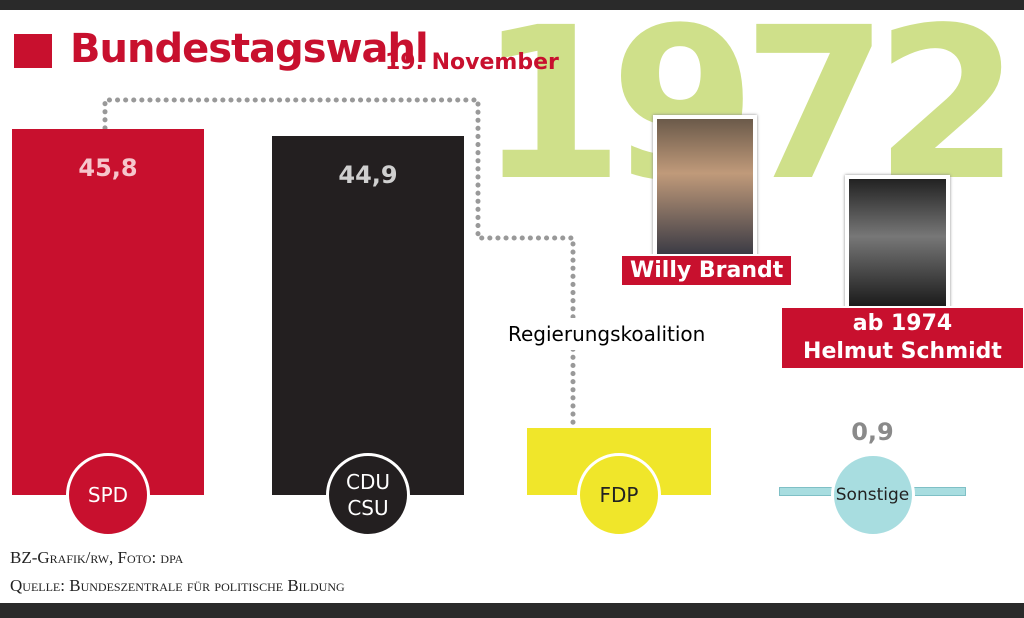 The height and width of the screenshot is (618, 1024). Describe the element at coordinates (512, 610) in the screenshot. I see `bottom-bar` at that location.